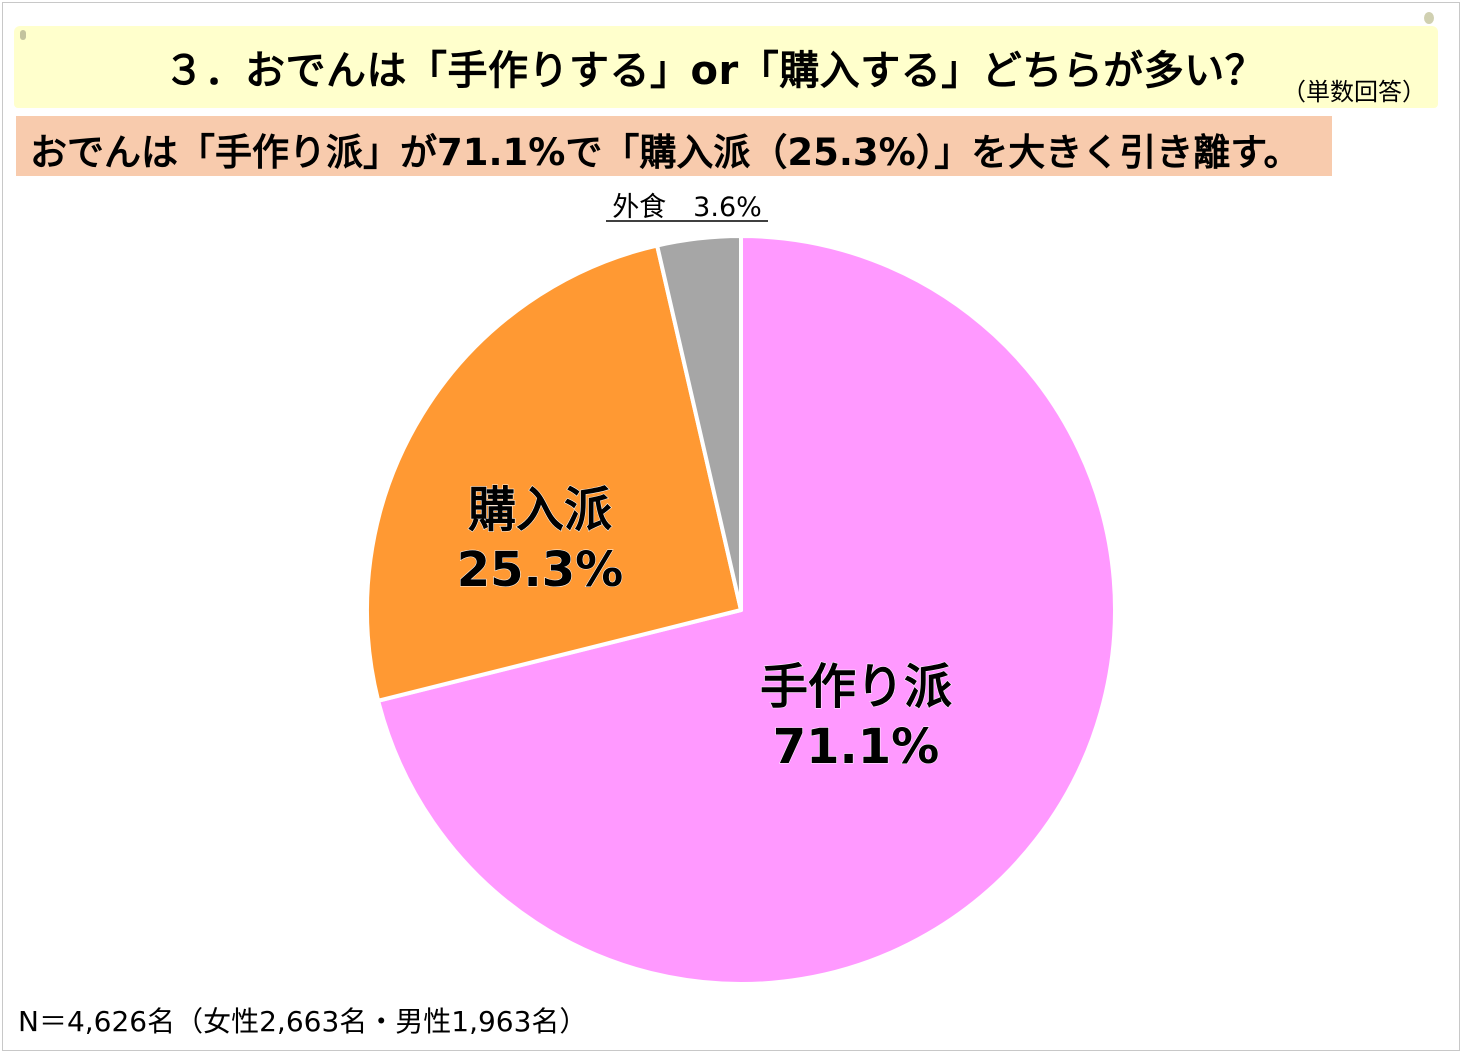  I want to click on slice-percent-label: 71.1%, so click(856, 747).